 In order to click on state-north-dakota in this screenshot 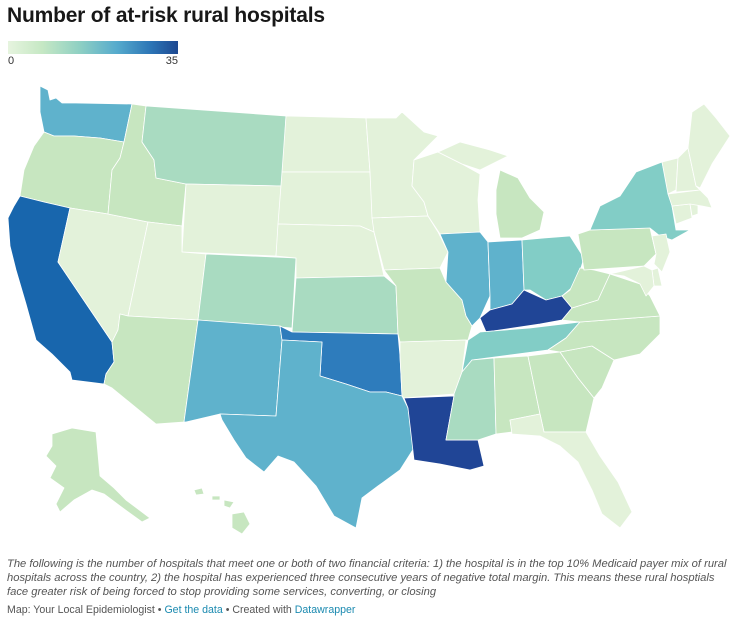, I will do `click(326, 144)`.